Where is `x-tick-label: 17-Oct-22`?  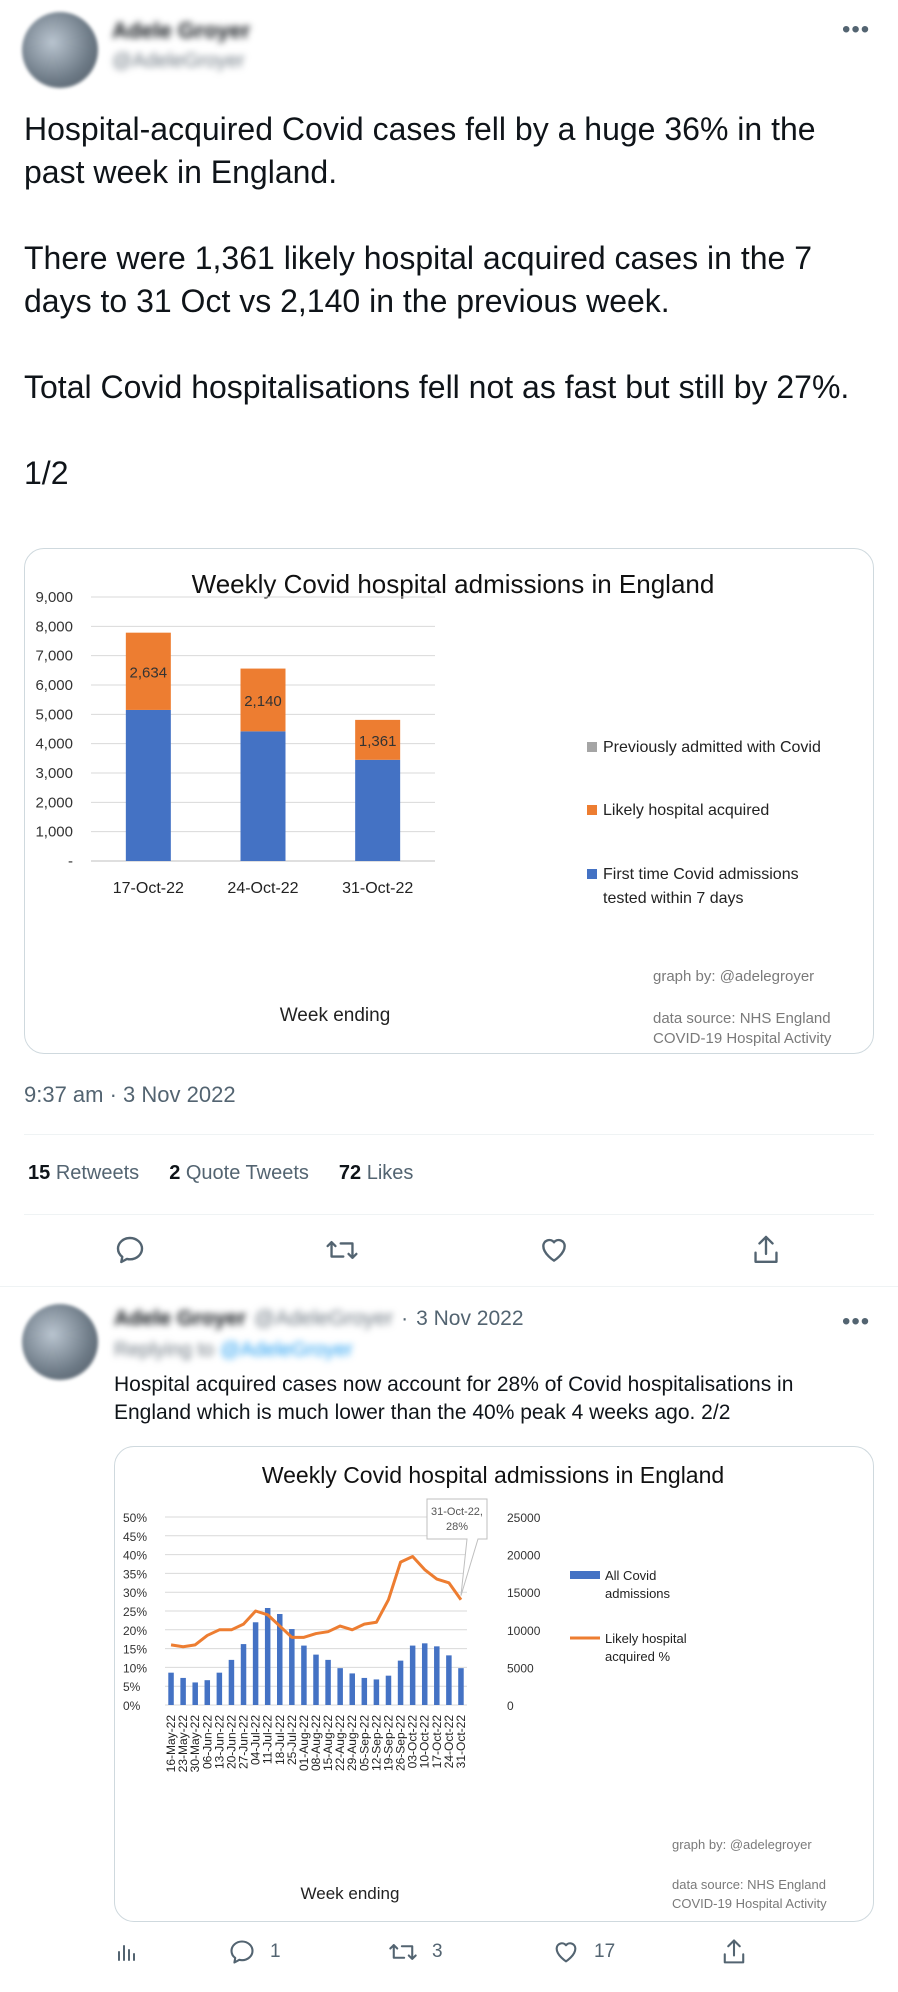 x-tick-label: 17-Oct-22 is located at coordinates (437, 1742).